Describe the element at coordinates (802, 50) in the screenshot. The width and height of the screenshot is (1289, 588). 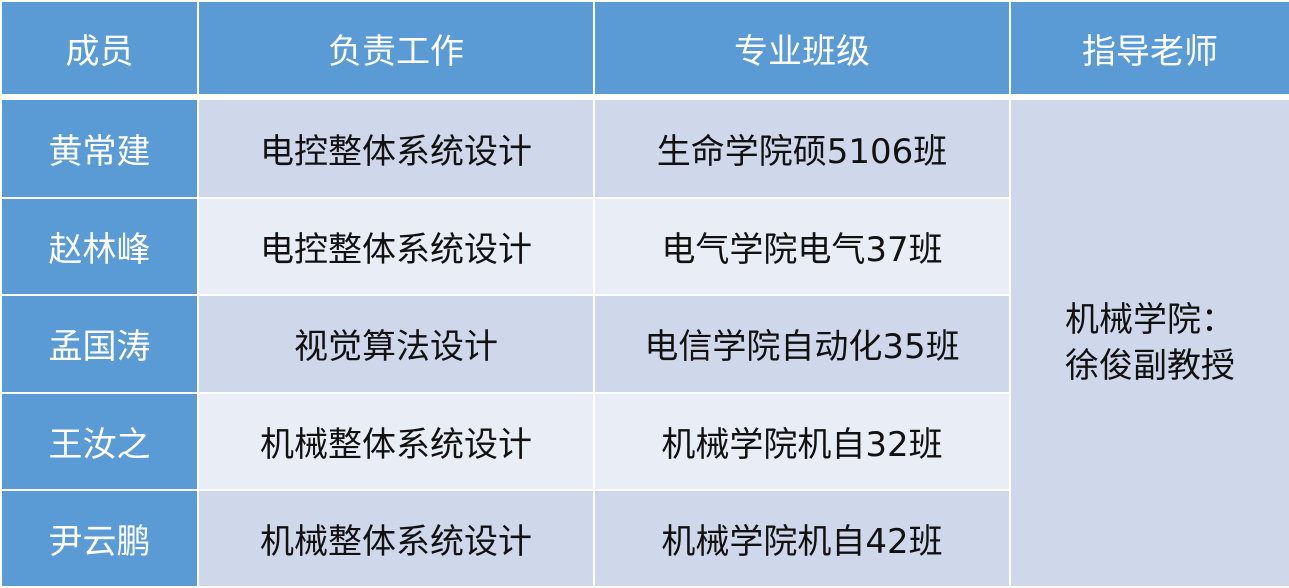
I see `header-class: 专业班级` at that location.